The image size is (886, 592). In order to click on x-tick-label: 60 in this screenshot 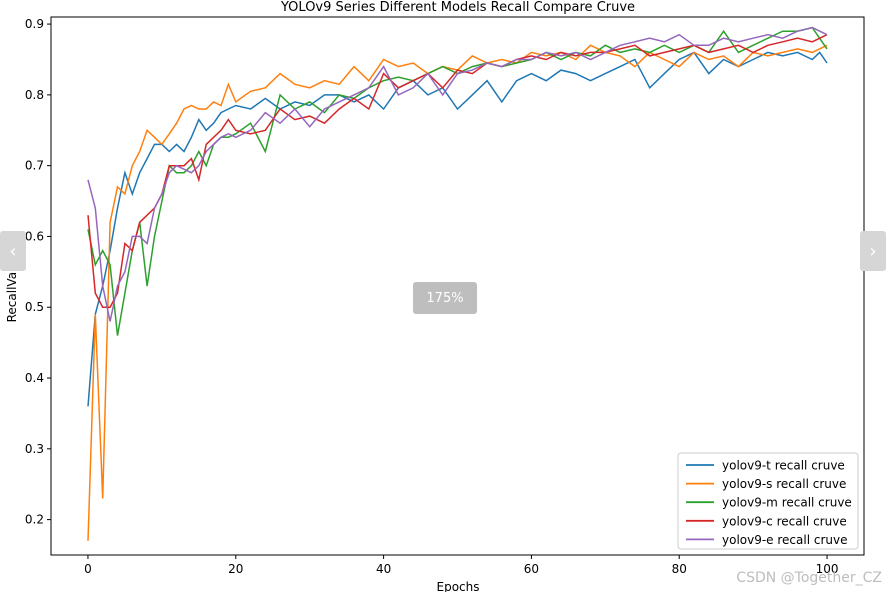, I will do `click(531, 569)`.